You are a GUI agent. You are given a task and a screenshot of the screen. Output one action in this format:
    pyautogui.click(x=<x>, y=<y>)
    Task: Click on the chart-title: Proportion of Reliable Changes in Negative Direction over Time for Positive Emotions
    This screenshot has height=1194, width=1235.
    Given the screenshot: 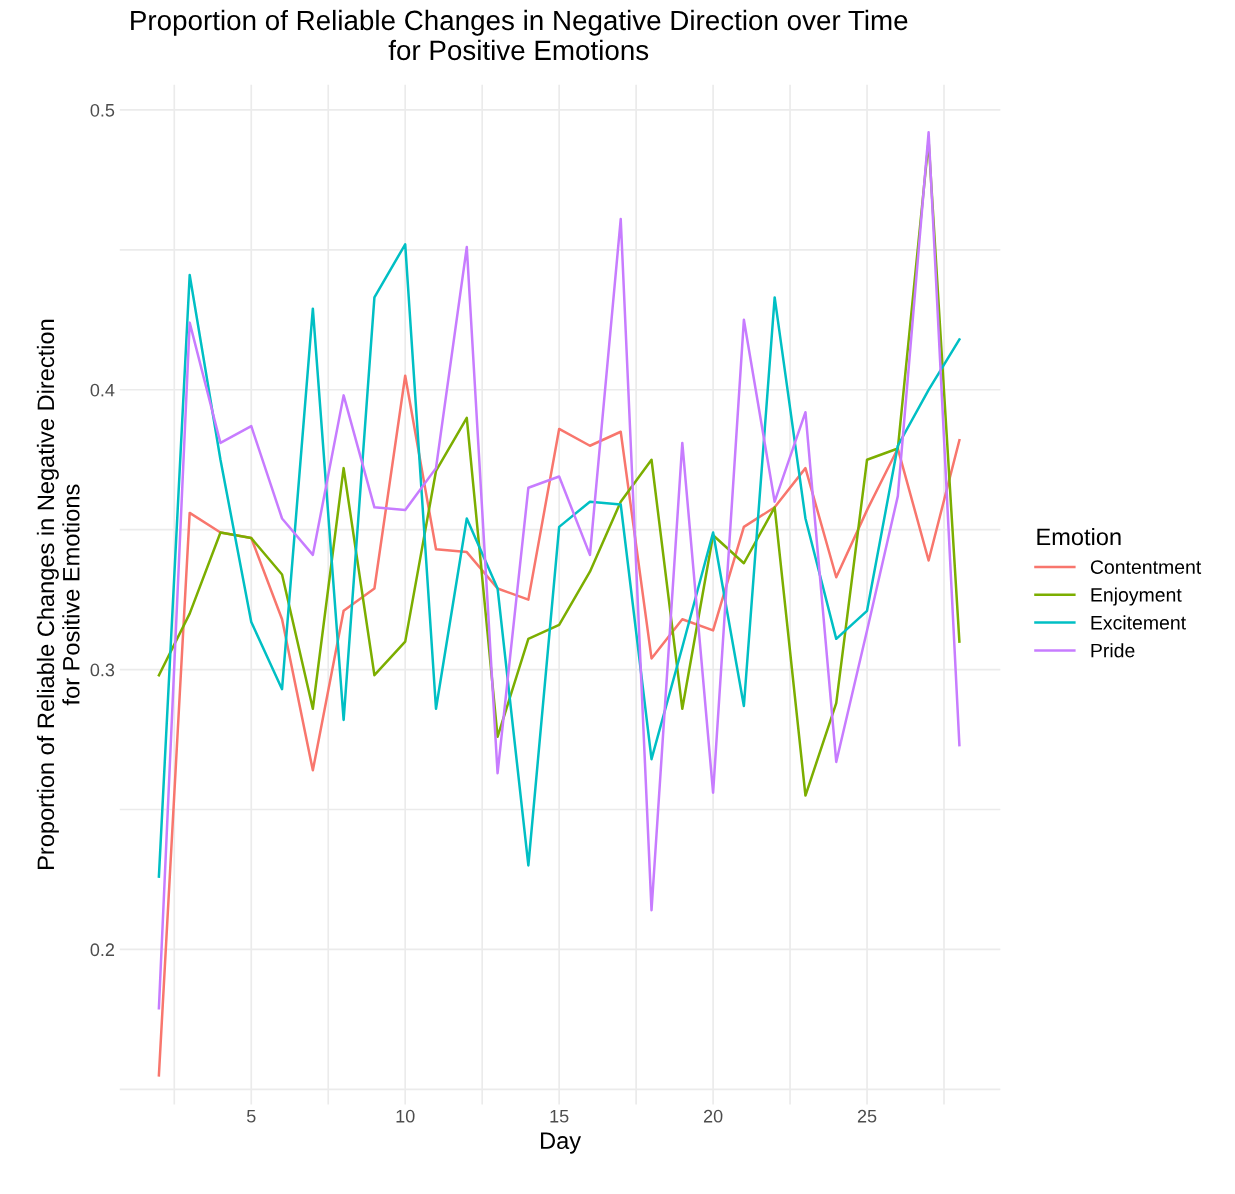 What is the action you would take?
    pyautogui.click(x=519, y=35)
    